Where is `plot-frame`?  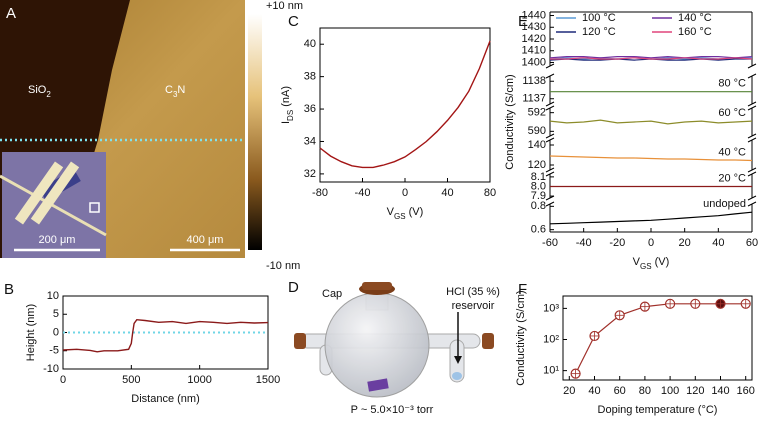 plot-frame is located at coordinates (405, 105).